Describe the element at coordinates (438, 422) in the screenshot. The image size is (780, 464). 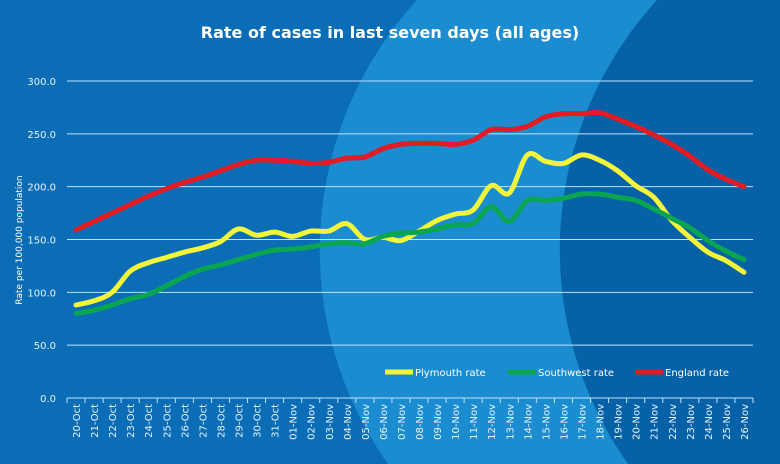
I see `x-tick-label: 09-Nov` at that location.